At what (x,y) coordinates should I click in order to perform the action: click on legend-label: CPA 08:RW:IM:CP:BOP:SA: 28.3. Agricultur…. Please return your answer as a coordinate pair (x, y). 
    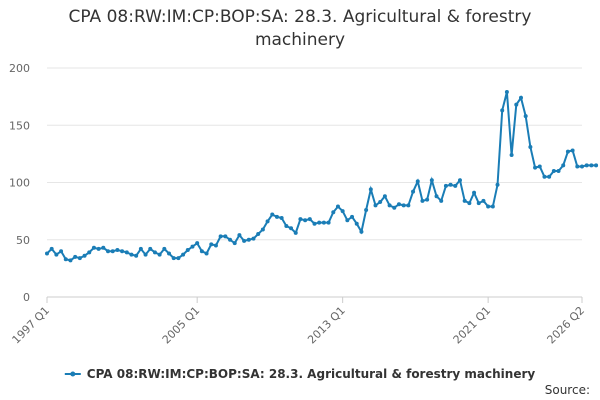
    Looking at the image, I should click on (311, 374).